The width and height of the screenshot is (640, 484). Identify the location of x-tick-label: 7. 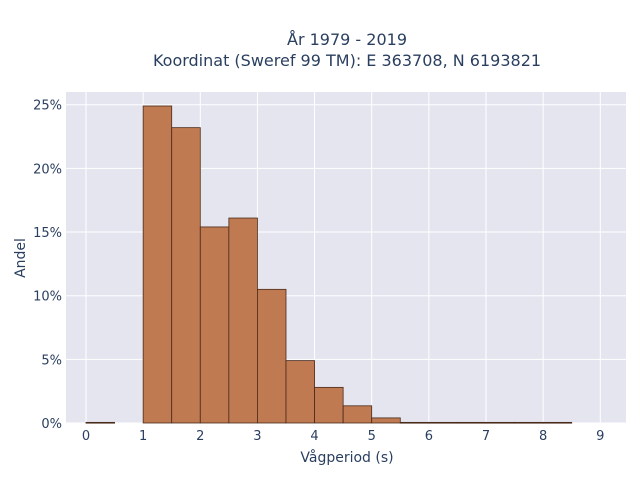
(486, 436).